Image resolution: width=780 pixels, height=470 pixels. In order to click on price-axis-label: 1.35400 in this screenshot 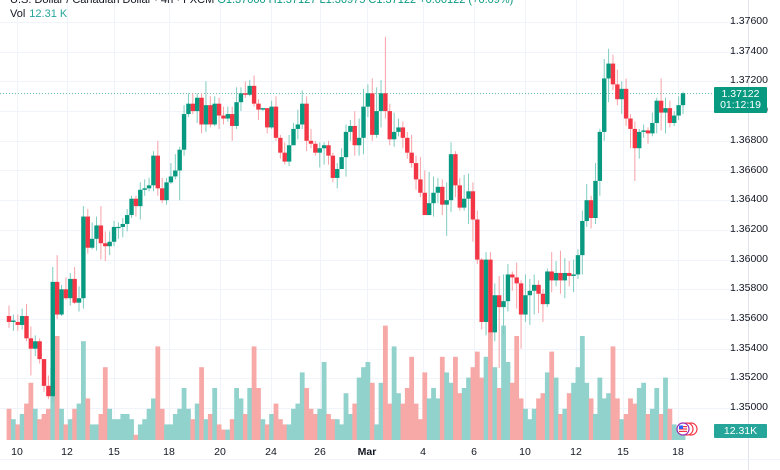, I will do `click(749, 347)`.